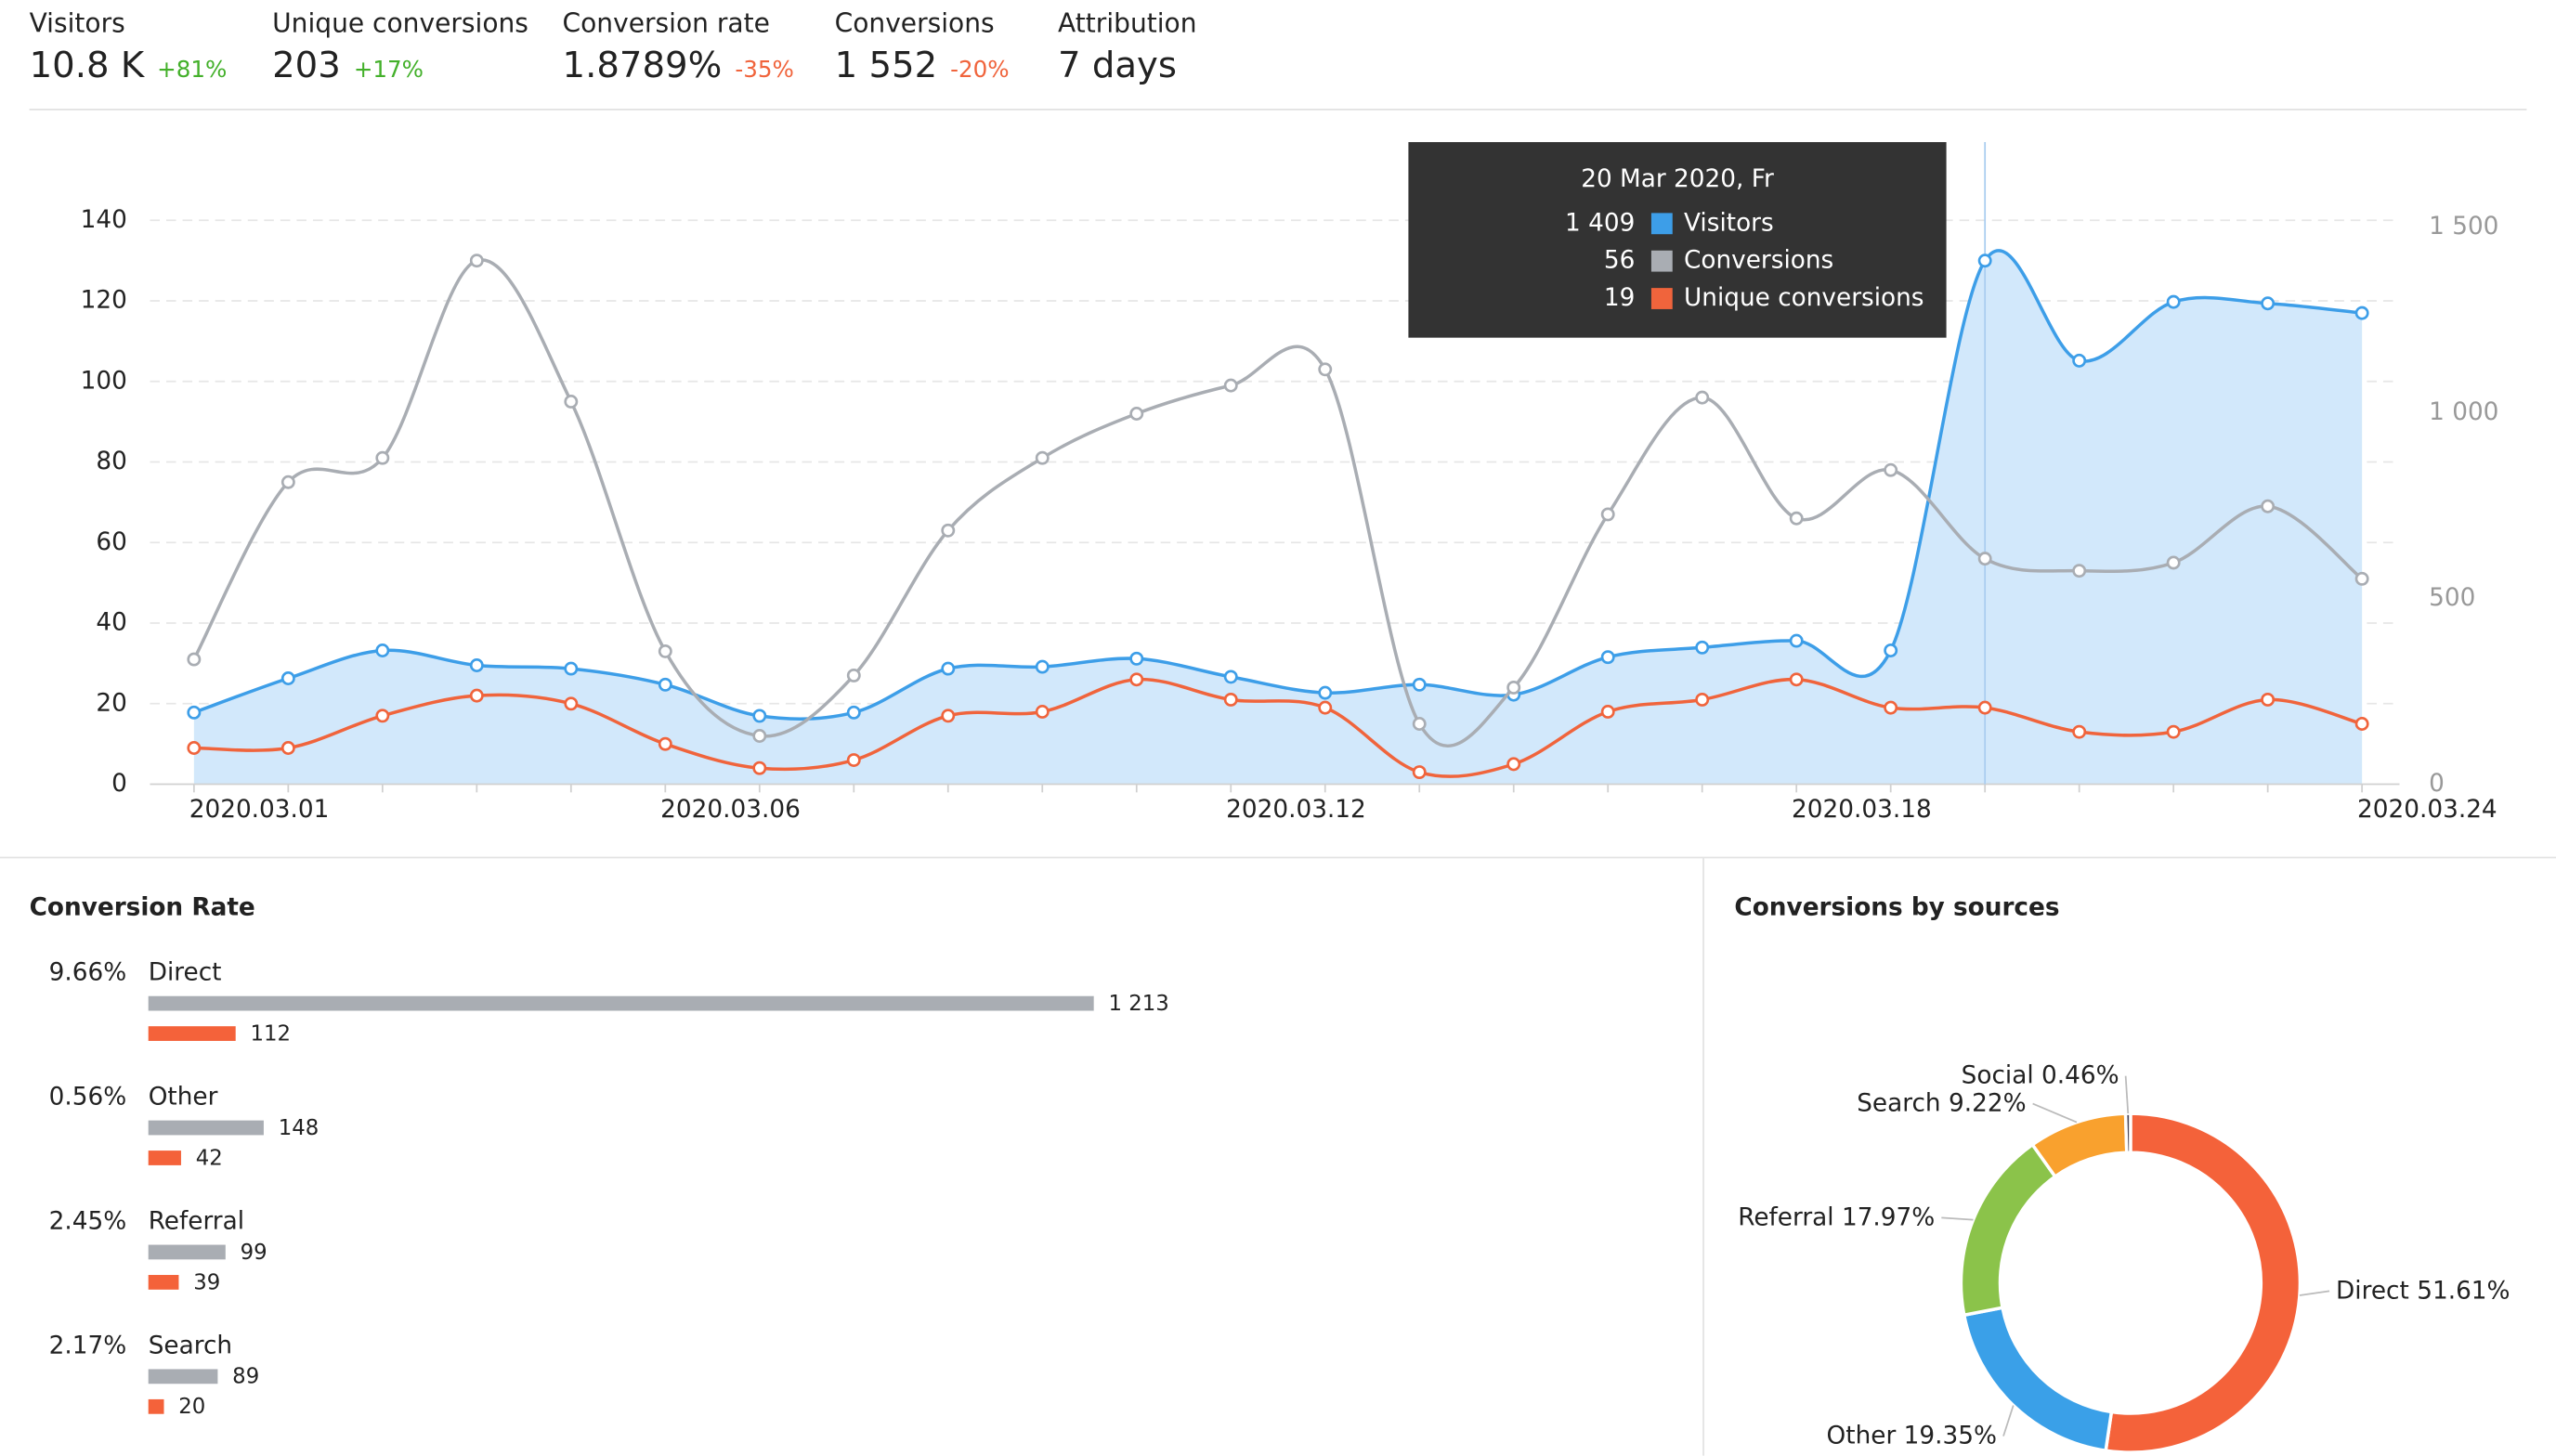 Image resolution: width=2556 pixels, height=1456 pixels. What do you see at coordinates (111, 703) in the screenshot?
I see `y-tick-label: 20` at bounding box center [111, 703].